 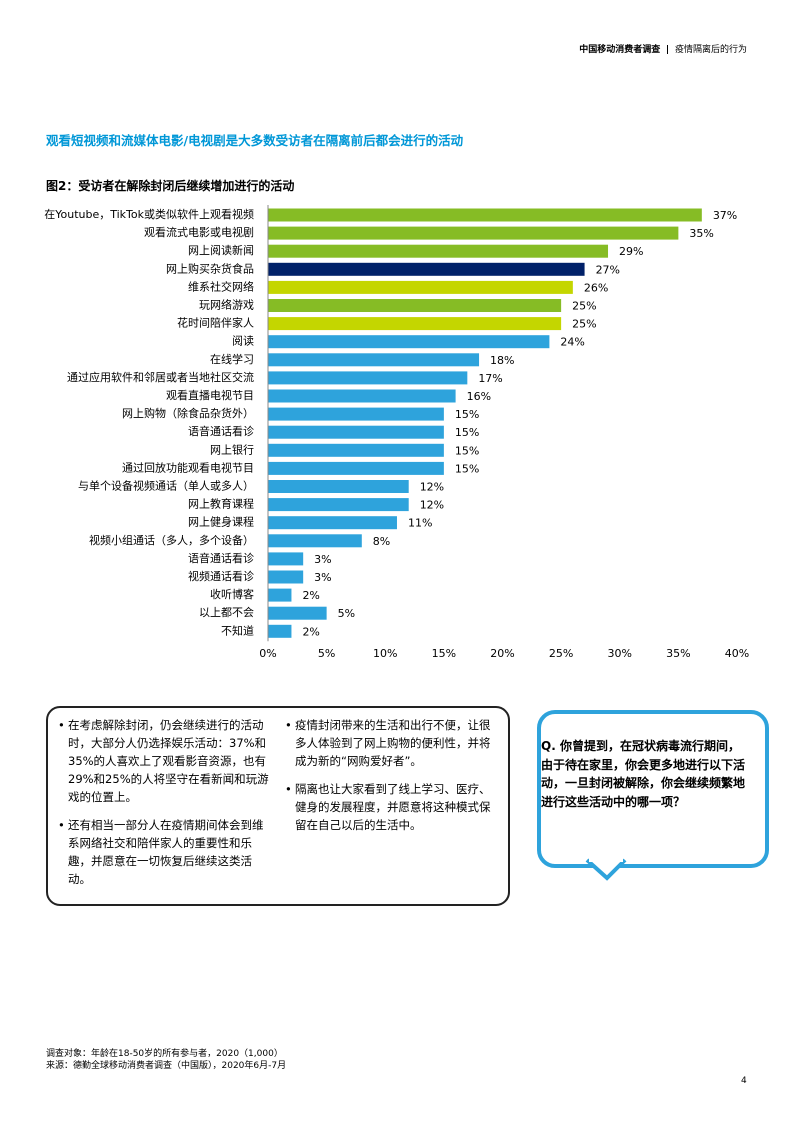 What do you see at coordinates (725, 215) in the screenshot?
I see `value-label: 37%` at bounding box center [725, 215].